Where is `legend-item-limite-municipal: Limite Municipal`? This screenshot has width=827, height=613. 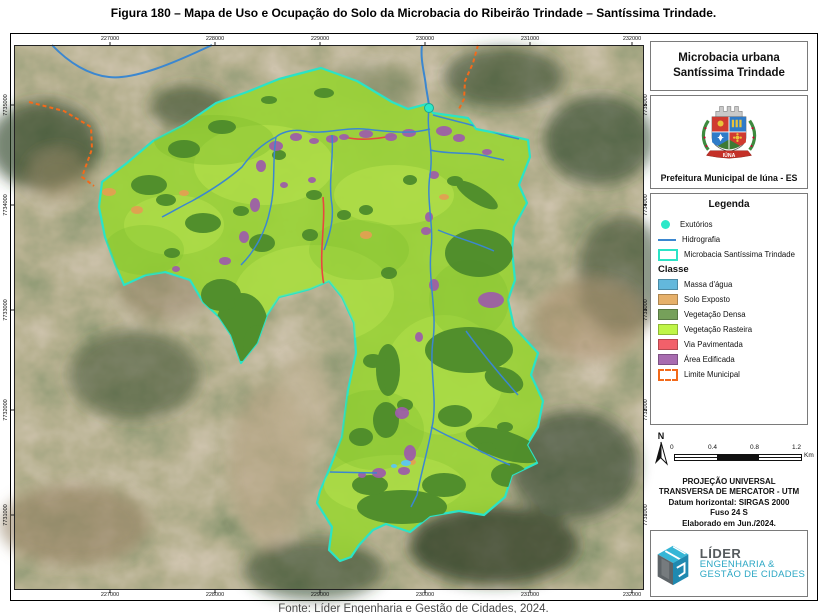 legend-item-limite-municipal: Limite Municipal is located at coordinates (729, 374).